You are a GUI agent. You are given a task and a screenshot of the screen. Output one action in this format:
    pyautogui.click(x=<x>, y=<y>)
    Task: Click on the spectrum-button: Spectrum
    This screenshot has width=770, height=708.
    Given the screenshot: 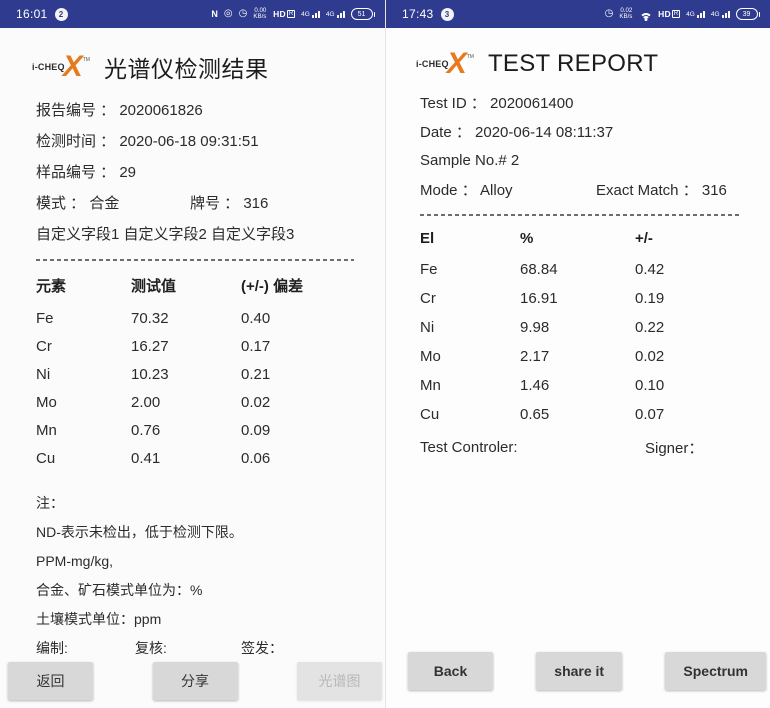 What is the action you would take?
    pyautogui.click(x=715, y=671)
    